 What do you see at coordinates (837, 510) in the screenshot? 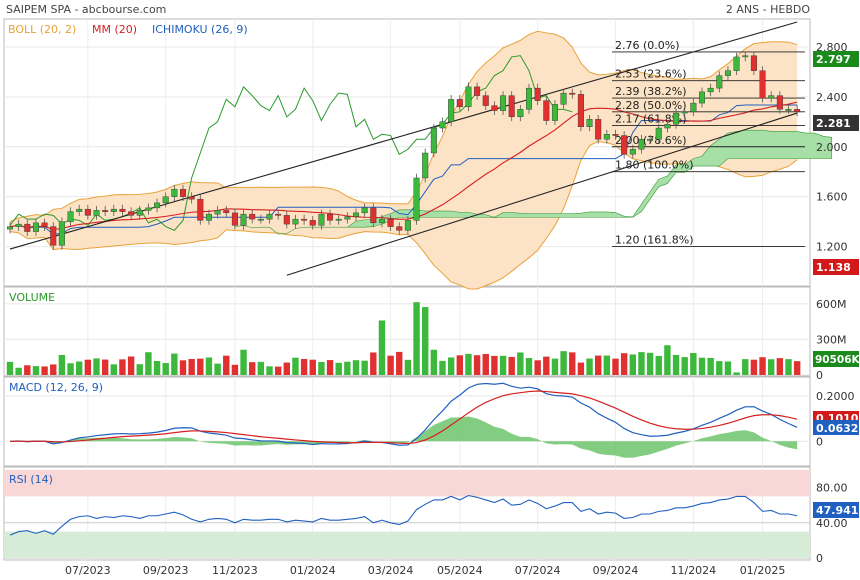
I see `rsi-value: 47.941` at bounding box center [837, 510].